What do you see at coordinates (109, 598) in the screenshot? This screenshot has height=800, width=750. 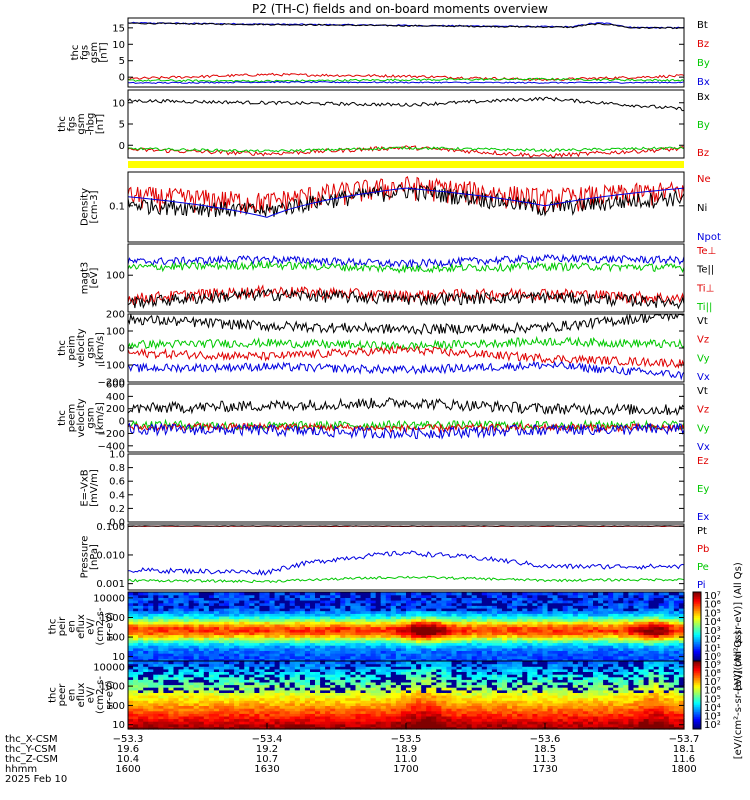 I see `ion_spec-ytick-label: 10000` at bounding box center [109, 598].